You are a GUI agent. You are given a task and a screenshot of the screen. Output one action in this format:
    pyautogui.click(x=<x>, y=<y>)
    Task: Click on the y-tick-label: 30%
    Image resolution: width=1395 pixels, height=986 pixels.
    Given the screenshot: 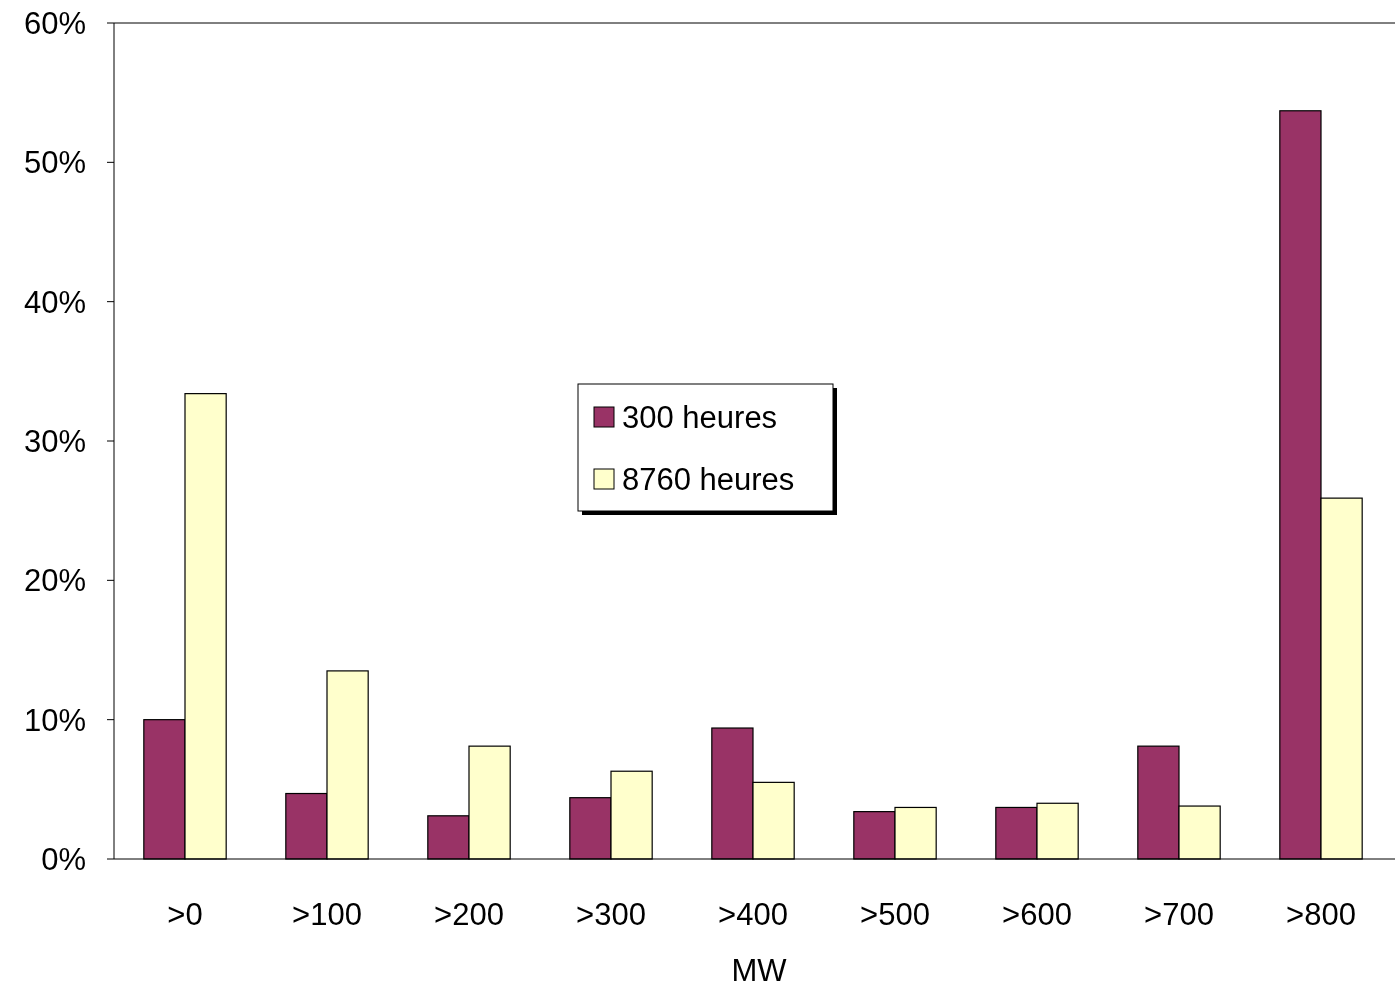 What is the action you would take?
    pyautogui.click(x=54, y=441)
    